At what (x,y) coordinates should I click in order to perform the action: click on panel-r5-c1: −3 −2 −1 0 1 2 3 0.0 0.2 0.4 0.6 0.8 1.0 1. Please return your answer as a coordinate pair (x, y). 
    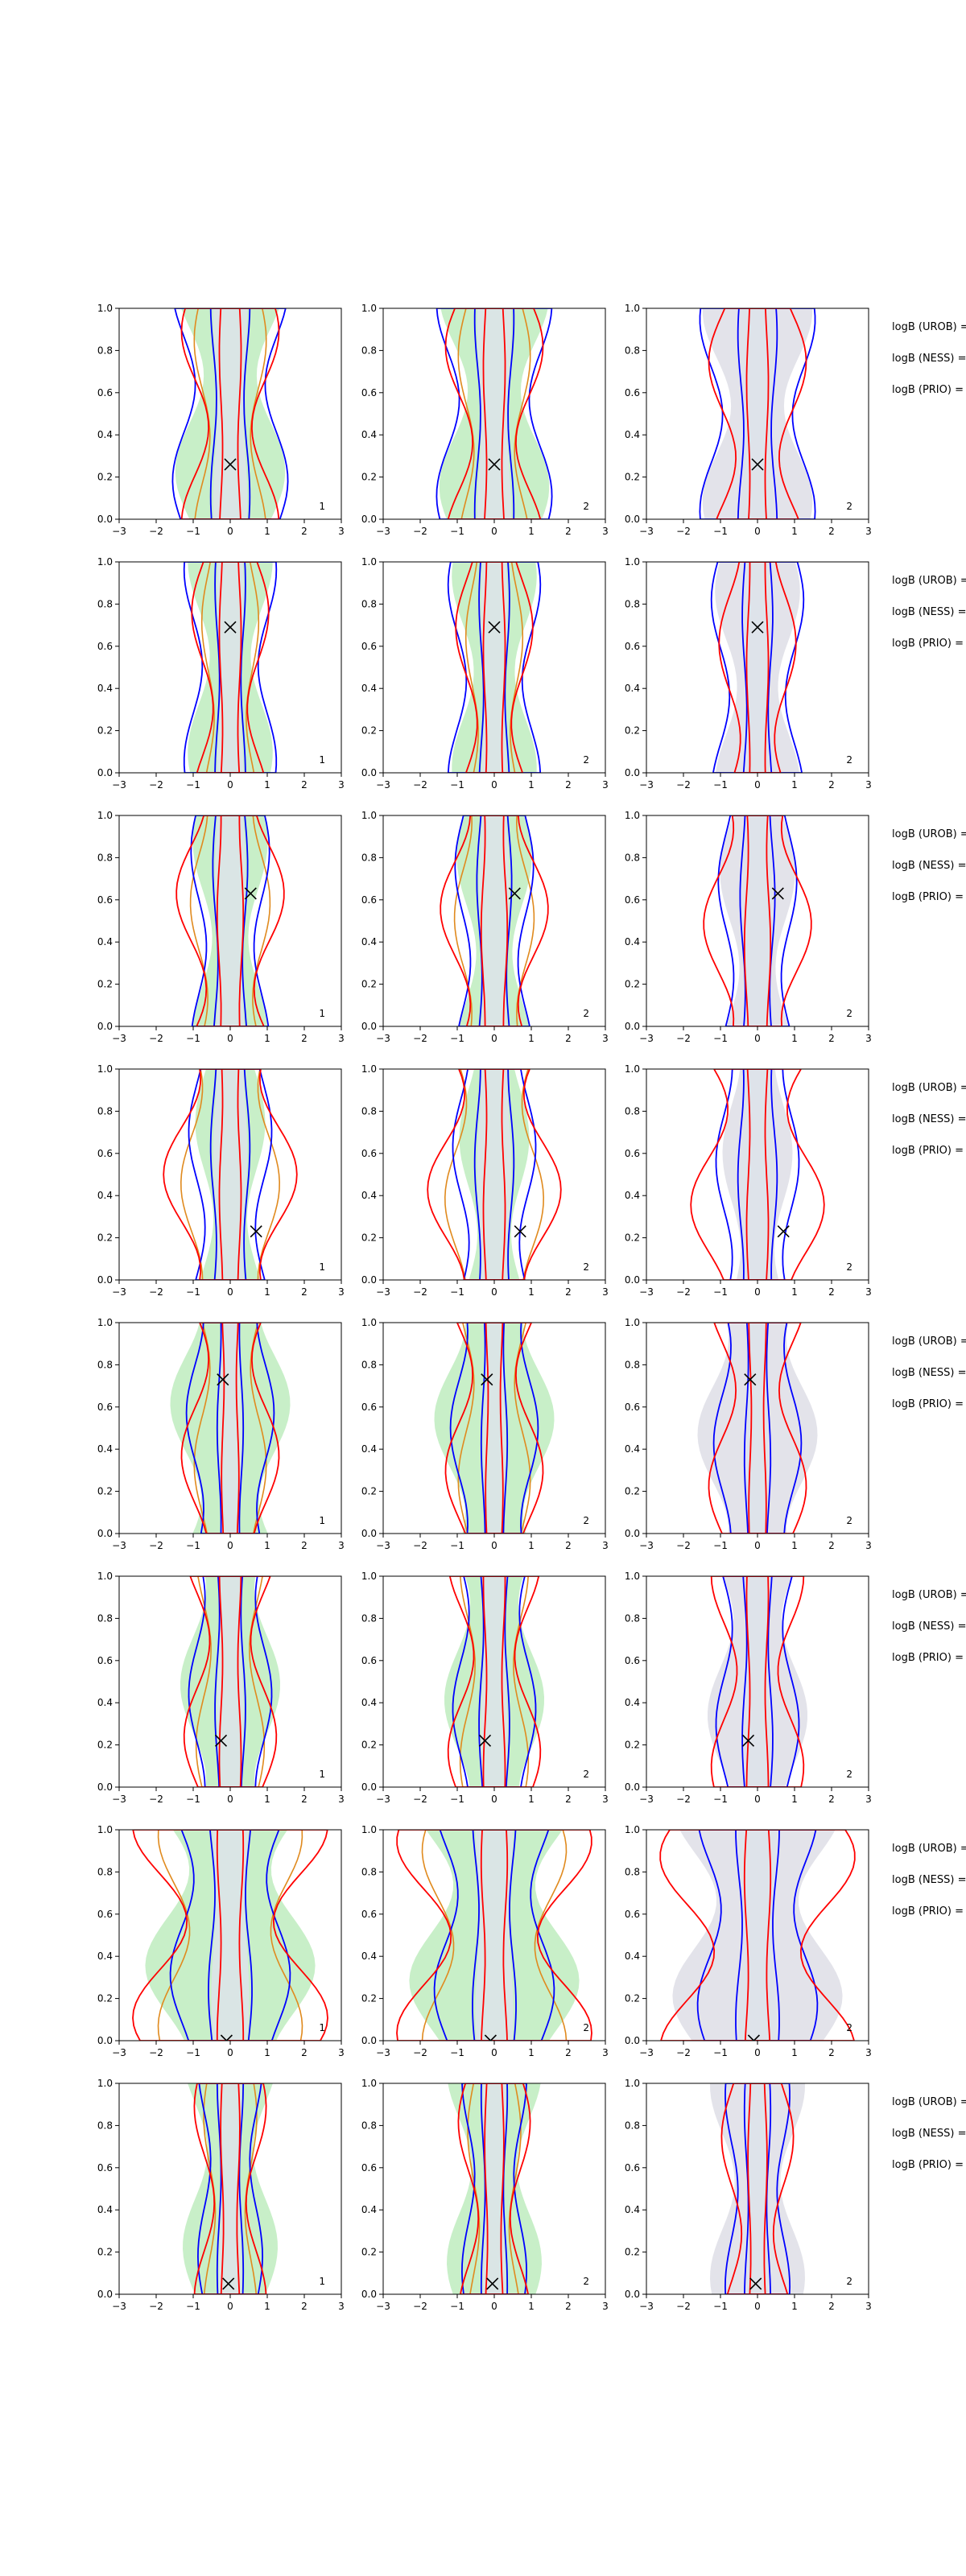
    Looking at the image, I should click on (221, 1434).